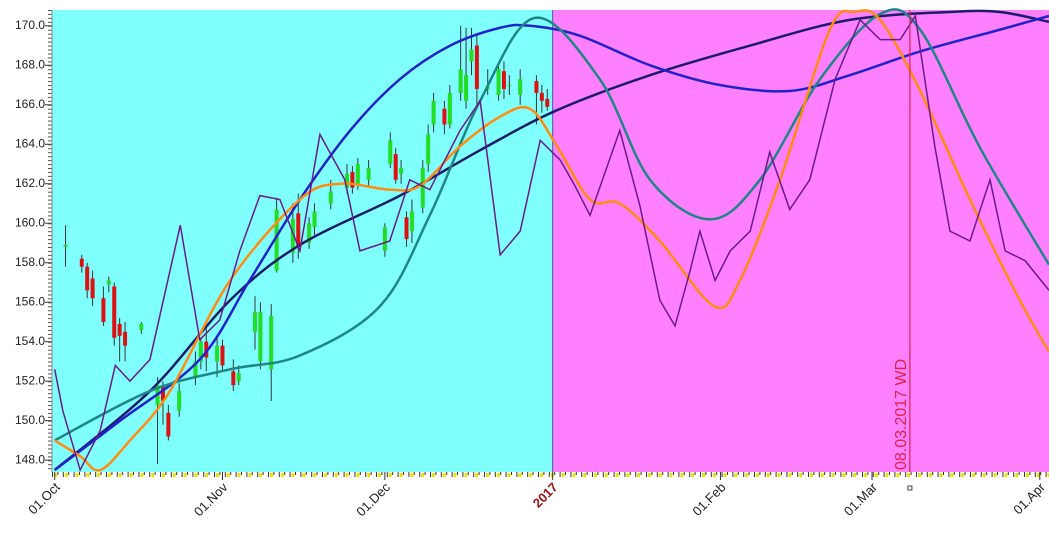  I want to click on y-tick-label: 168.0, so click(30, 64).